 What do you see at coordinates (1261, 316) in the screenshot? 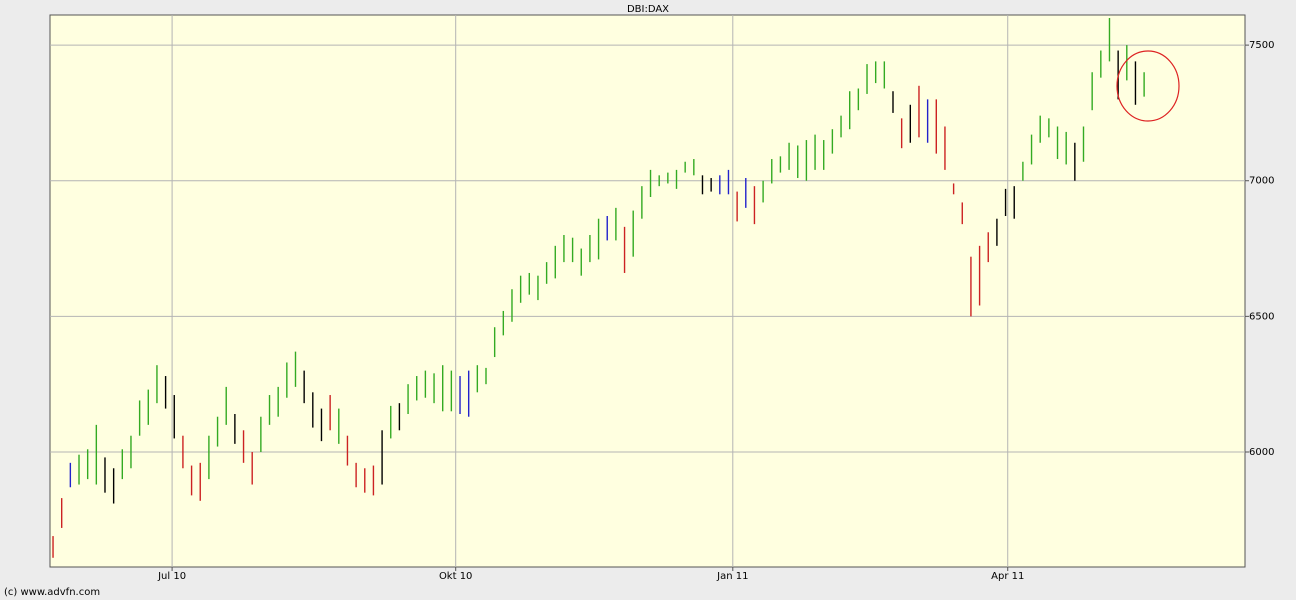
I see `y-tick-label: 6500` at bounding box center [1261, 316].